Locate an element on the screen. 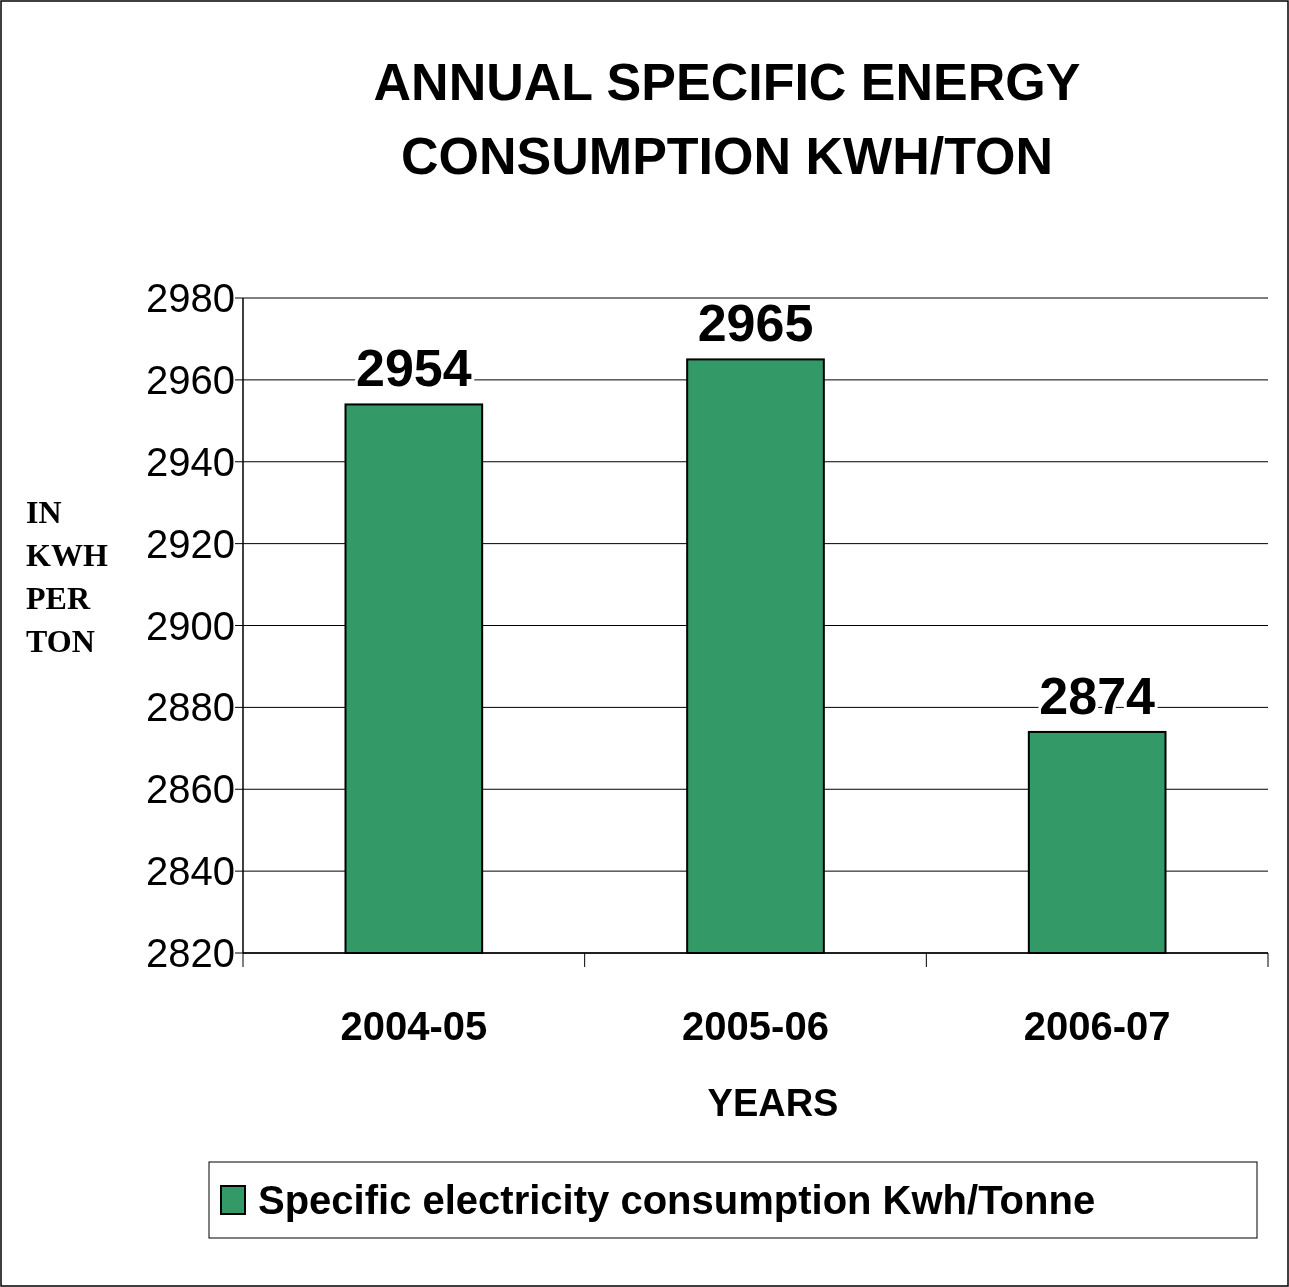 This screenshot has height=1287, width=1289. y-tick-label: 2920 is located at coordinates (190, 543).